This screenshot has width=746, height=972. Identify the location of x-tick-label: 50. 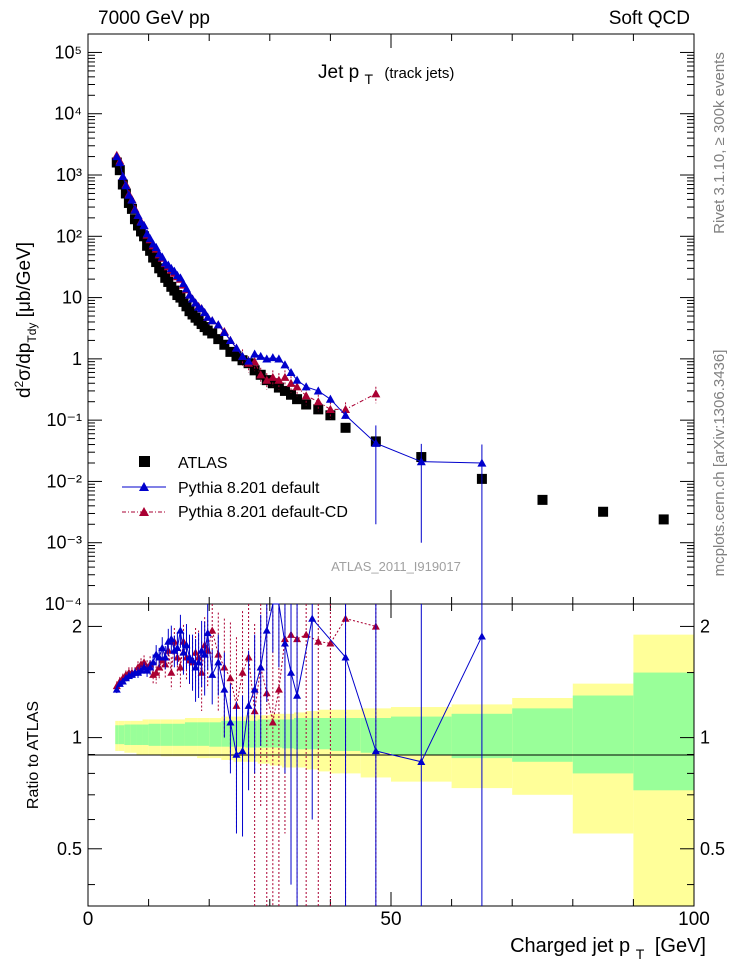
(390, 919).